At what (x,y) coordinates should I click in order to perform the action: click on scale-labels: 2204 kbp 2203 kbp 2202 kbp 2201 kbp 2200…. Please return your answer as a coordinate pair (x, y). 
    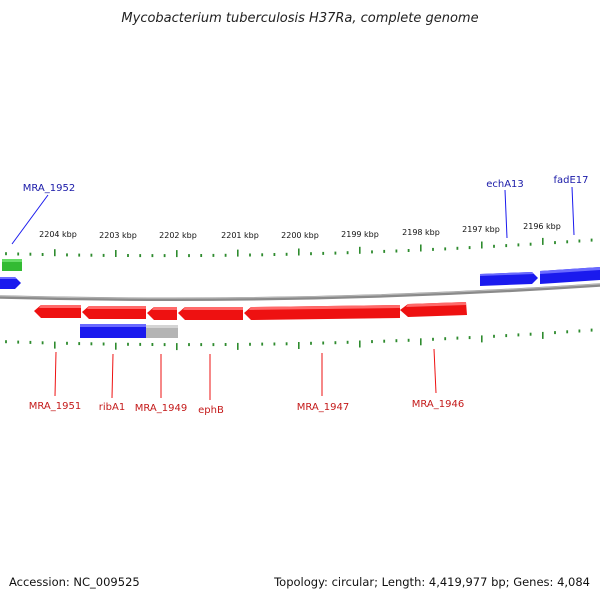
    Looking at the image, I should click on (300, 231).